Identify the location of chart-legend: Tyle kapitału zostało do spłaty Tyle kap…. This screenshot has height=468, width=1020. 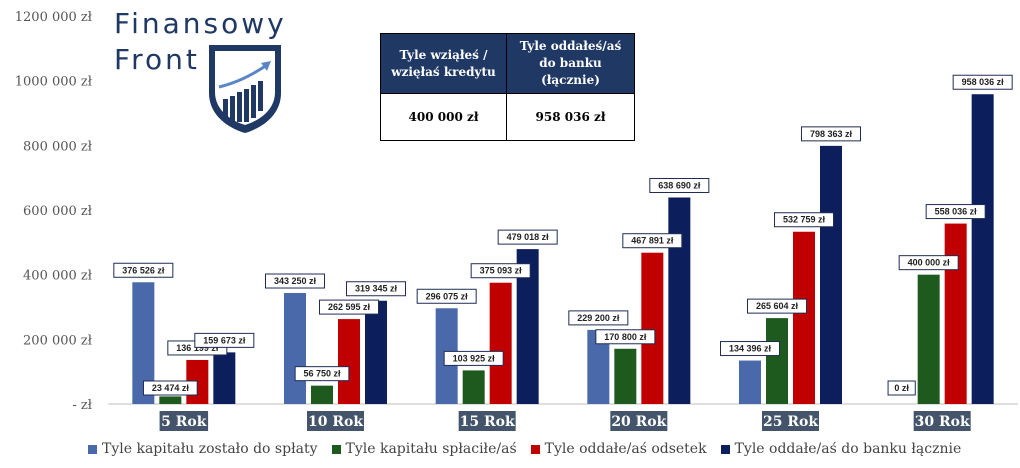
(531, 449).